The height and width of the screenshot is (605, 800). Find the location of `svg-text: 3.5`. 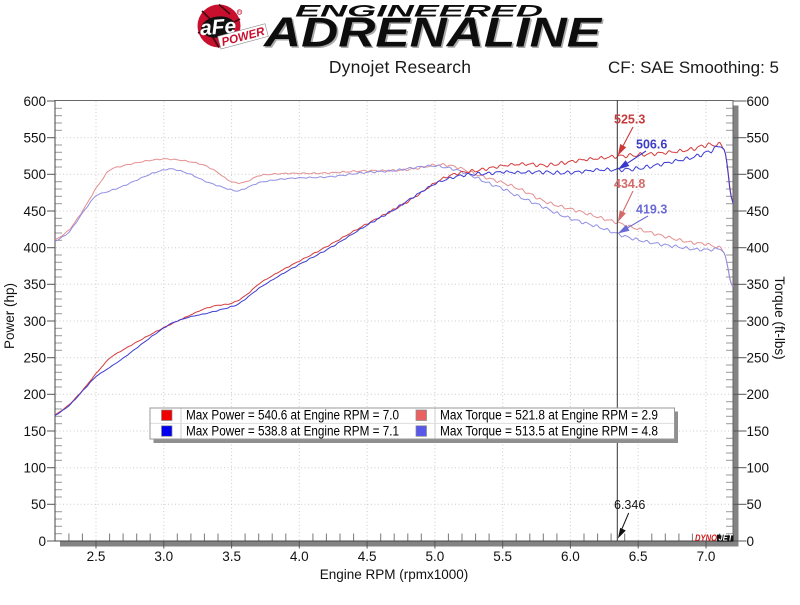

svg-text: 3.5 is located at coordinates (231, 556).